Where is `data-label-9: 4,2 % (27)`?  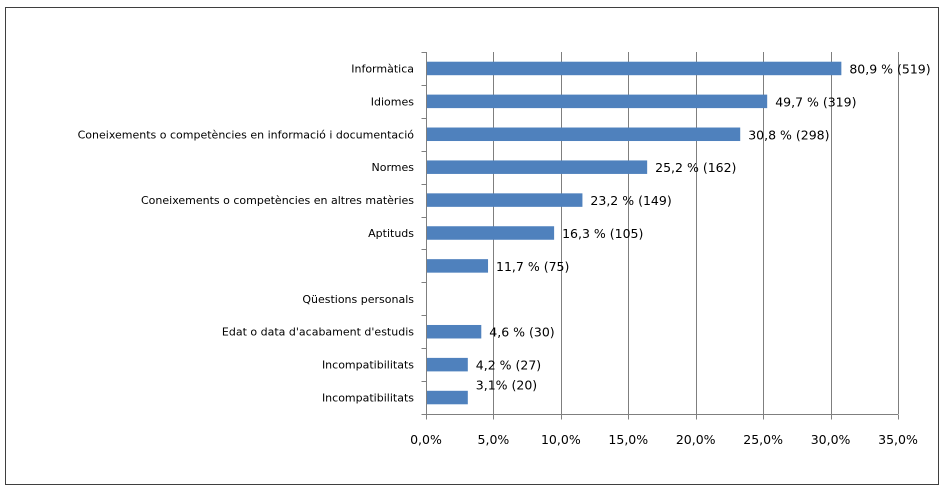
data-label-9: 4,2 % (27) is located at coordinates (508, 365).